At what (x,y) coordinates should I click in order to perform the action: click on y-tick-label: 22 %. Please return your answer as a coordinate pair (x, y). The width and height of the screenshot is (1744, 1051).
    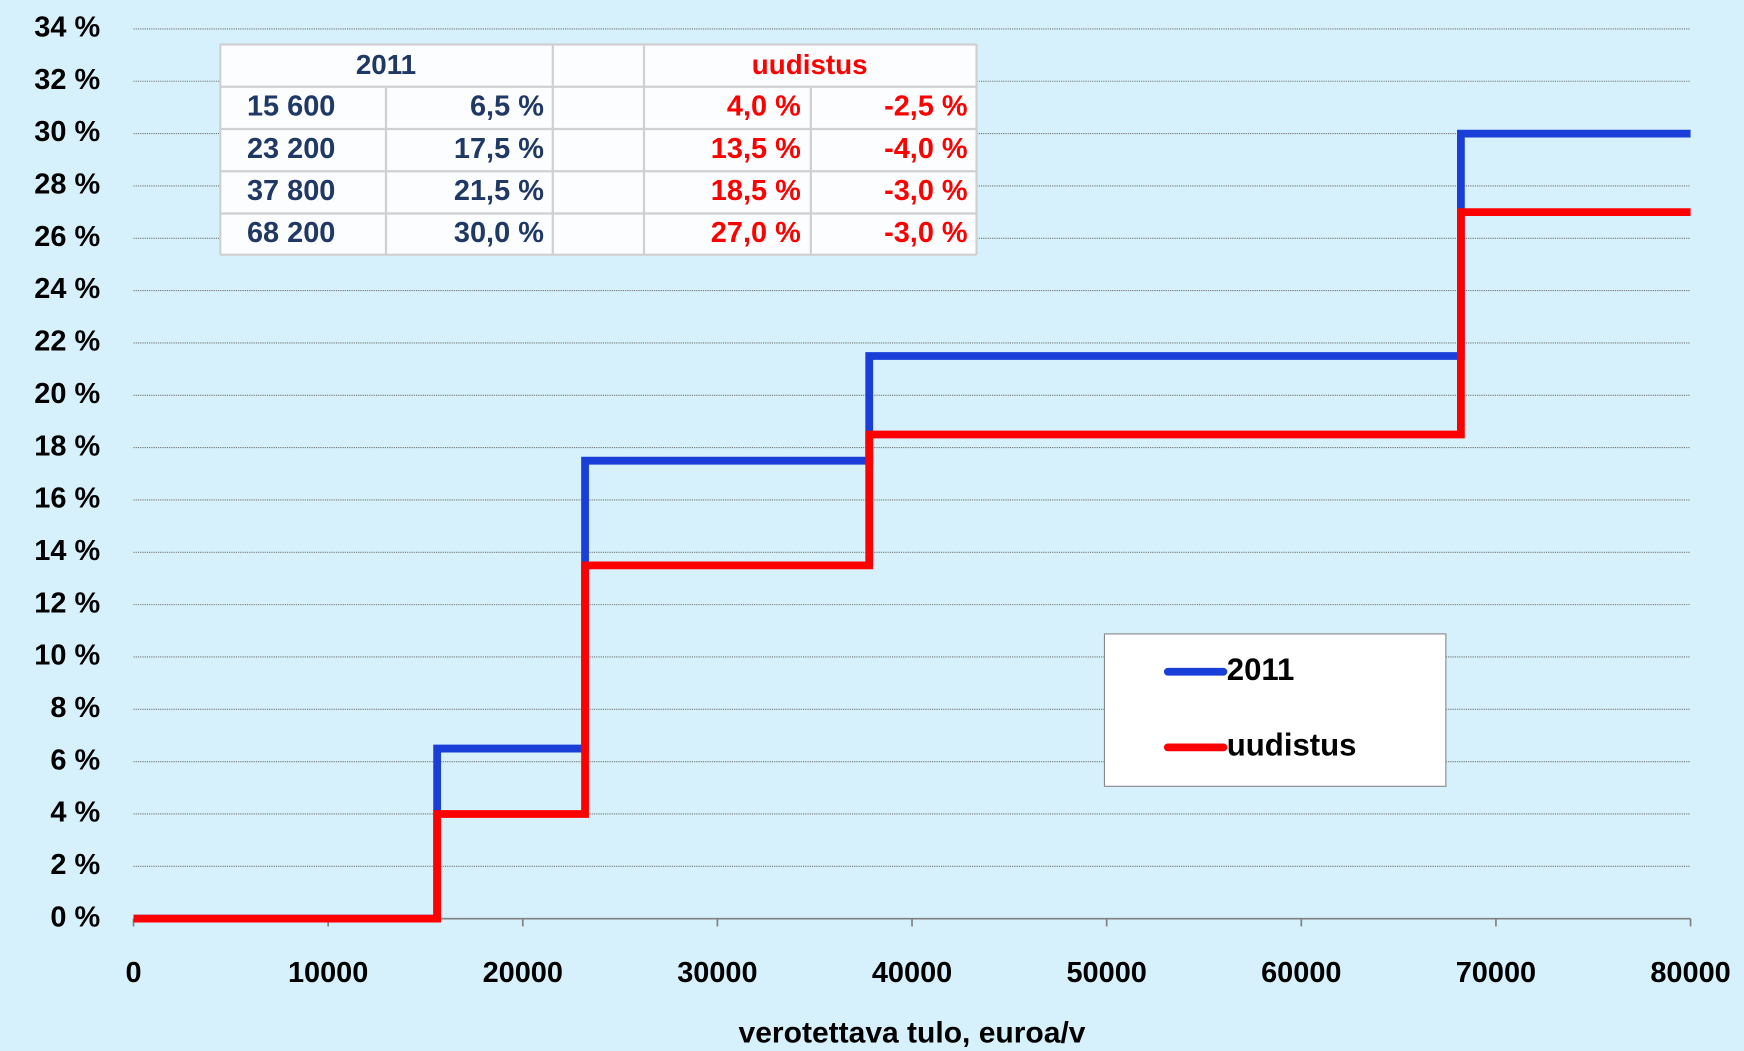
    Looking at the image, I should click on (67, 342).